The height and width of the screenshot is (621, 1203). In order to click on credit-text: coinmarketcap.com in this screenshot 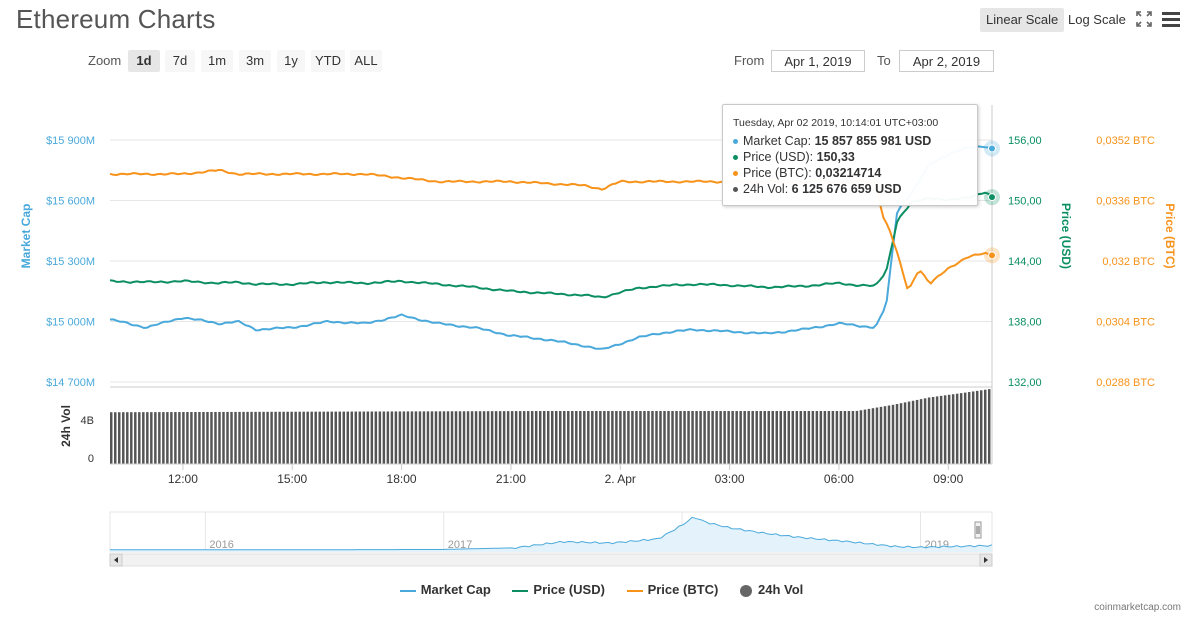, I will do `click(1137, 607)`.